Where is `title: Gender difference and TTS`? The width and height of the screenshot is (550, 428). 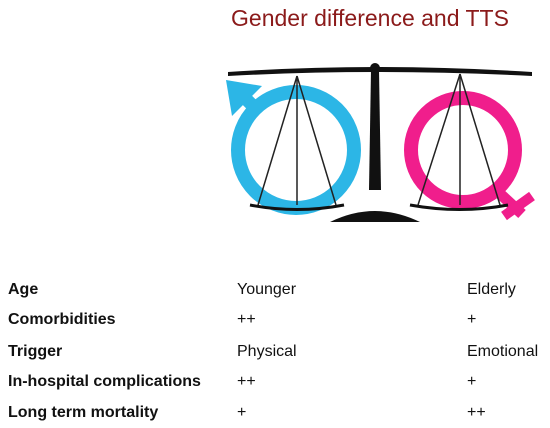
title: Gender difference and TTS is located at coordinates (370, 18).